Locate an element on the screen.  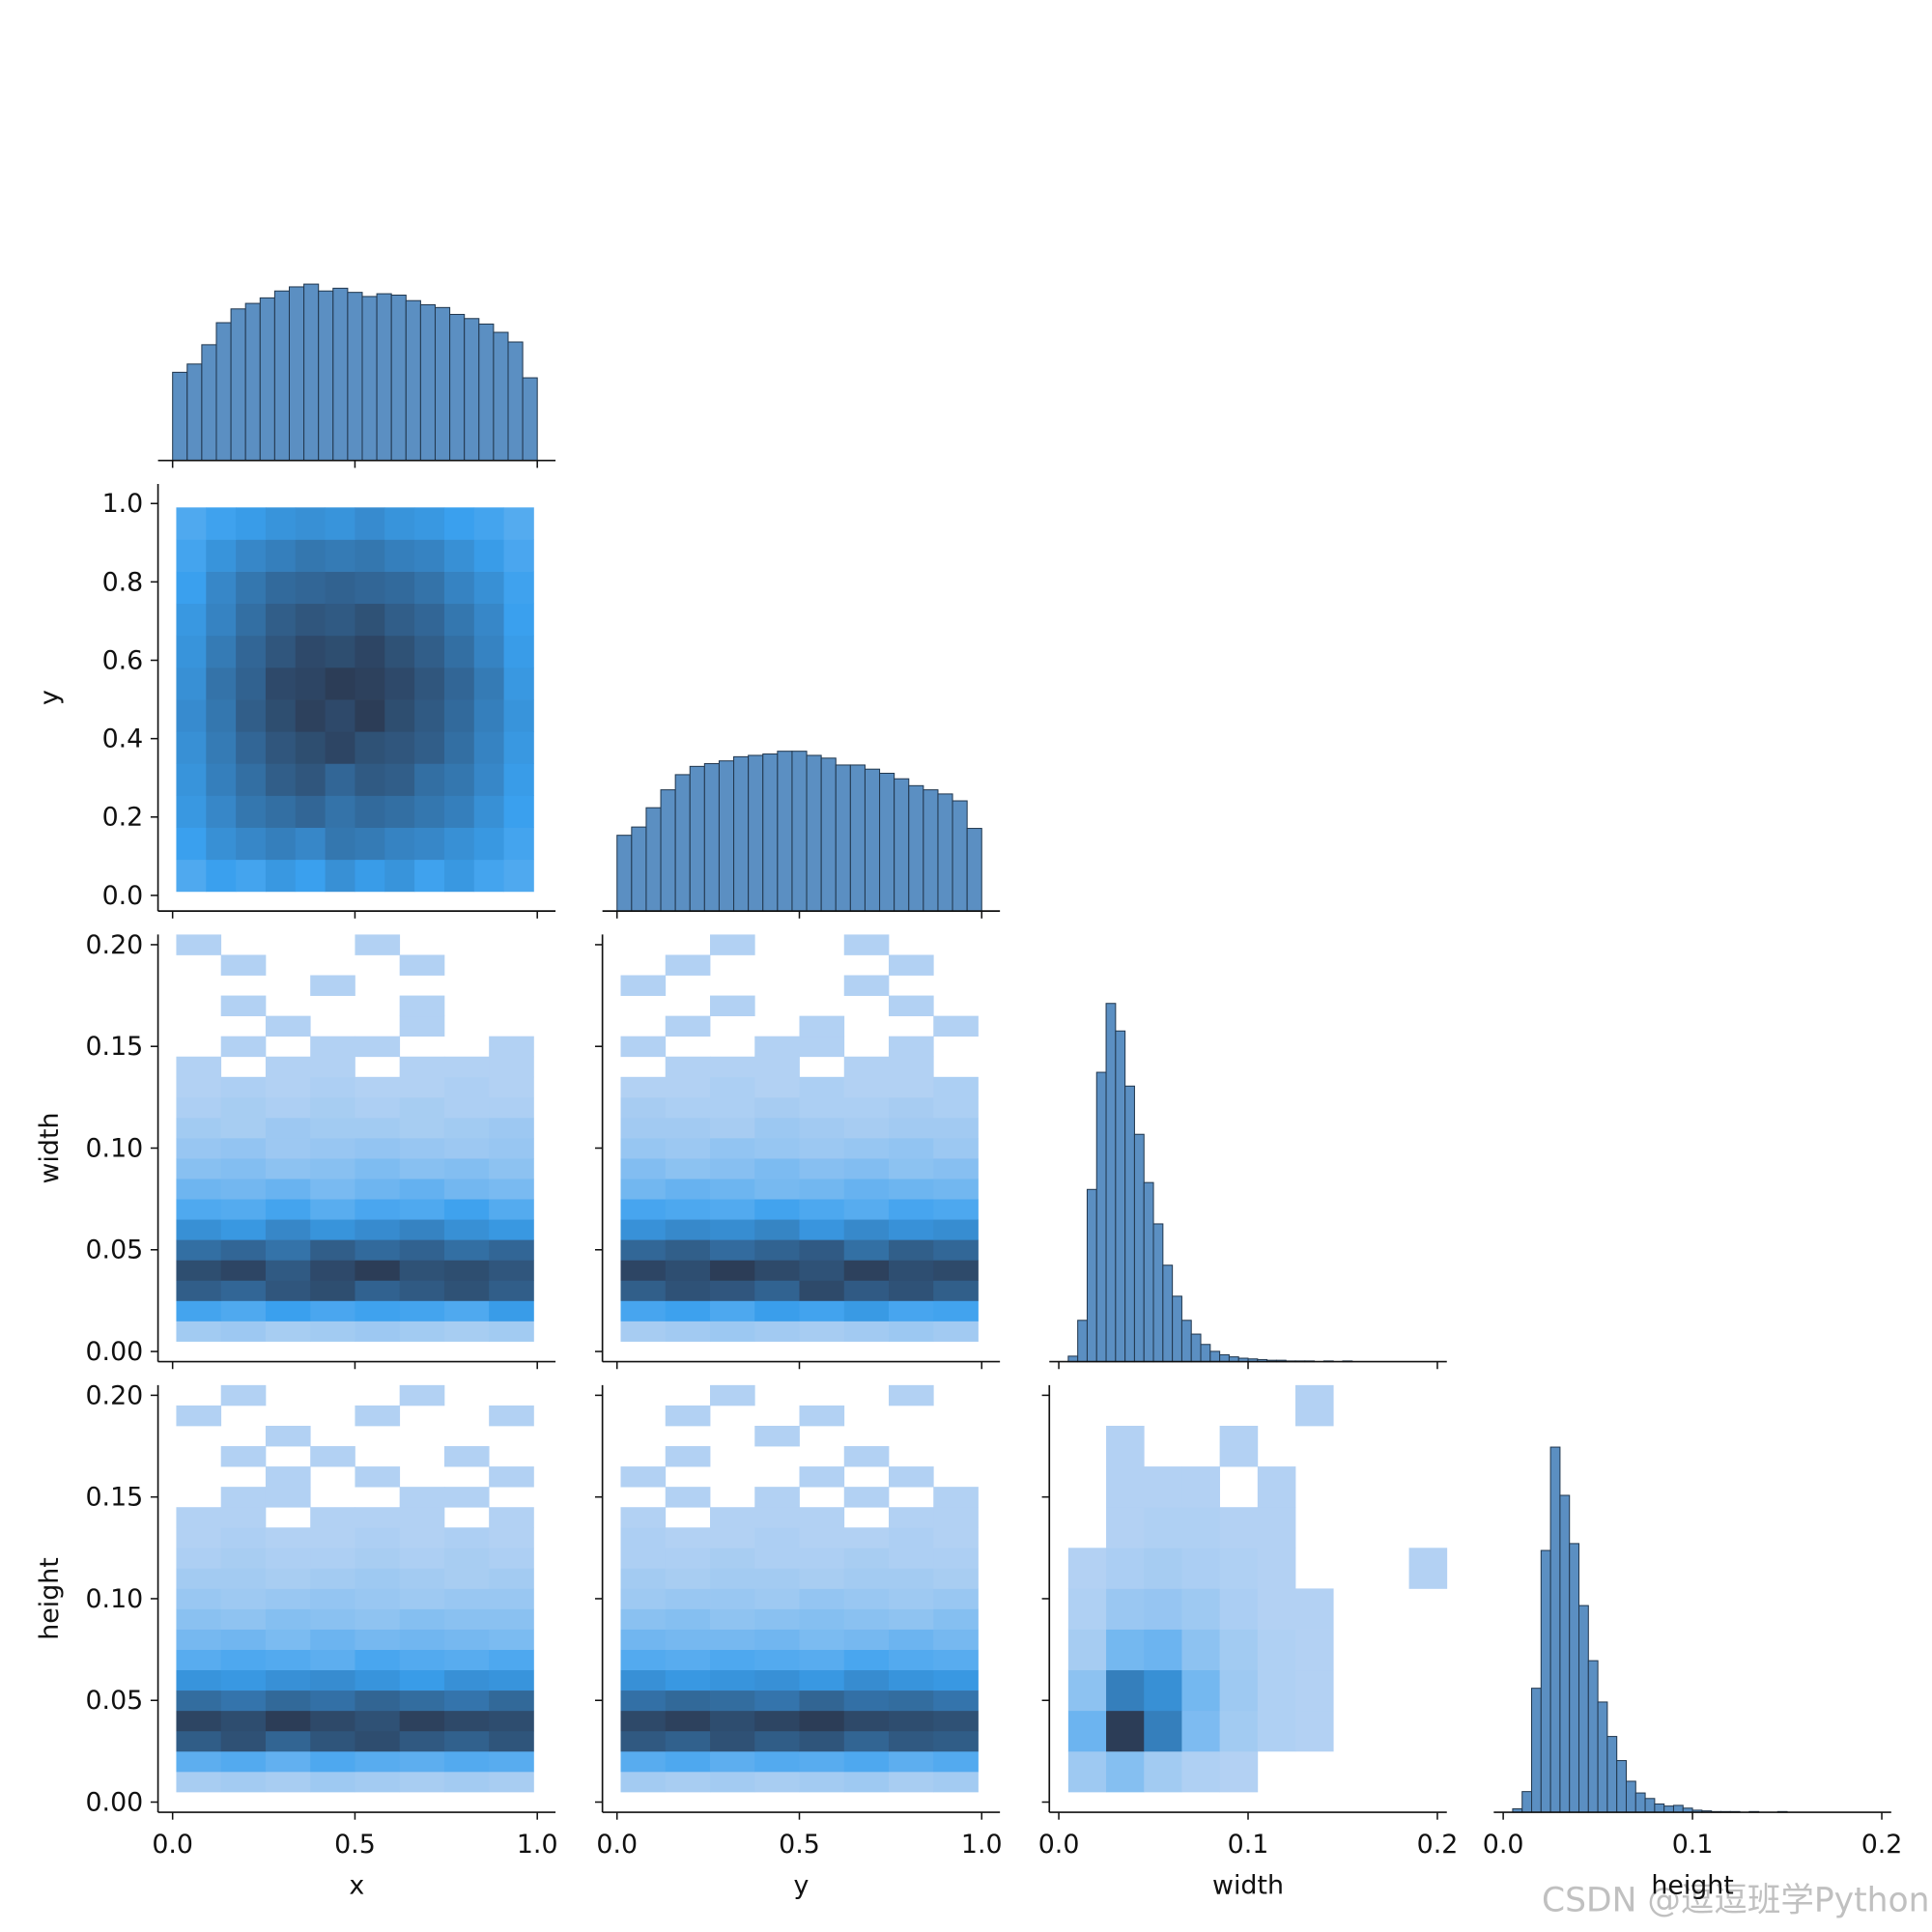
y-tick-label: 0.05 is located at coordinates (114, 1701).